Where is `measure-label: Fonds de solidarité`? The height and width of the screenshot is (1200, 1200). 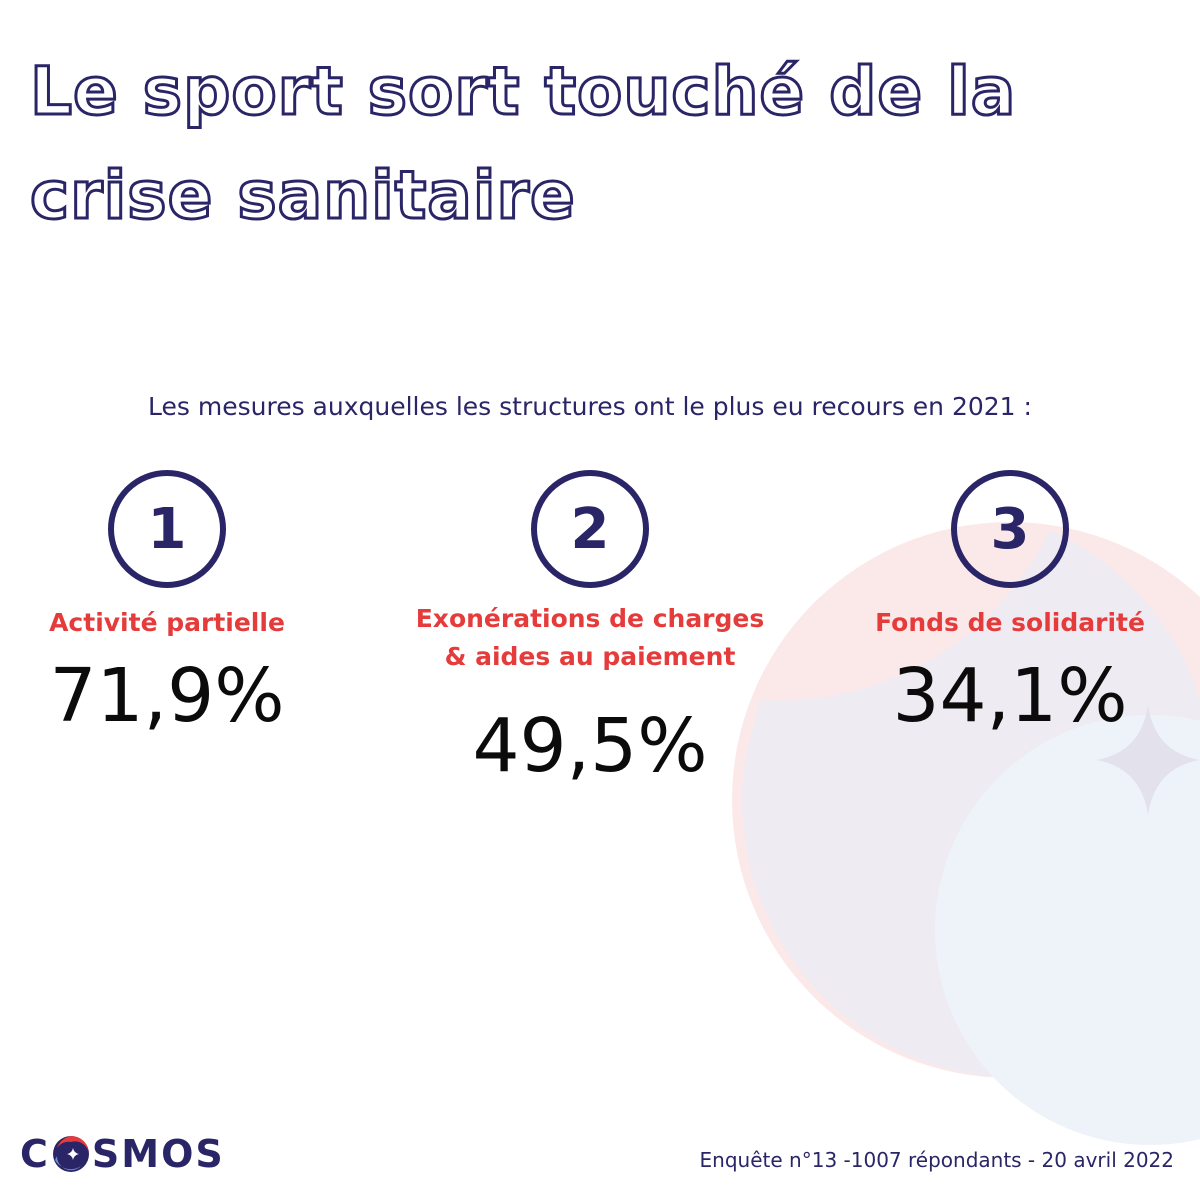
measure-label: Fonds de solidarité is located at coordinates (1010, 622).